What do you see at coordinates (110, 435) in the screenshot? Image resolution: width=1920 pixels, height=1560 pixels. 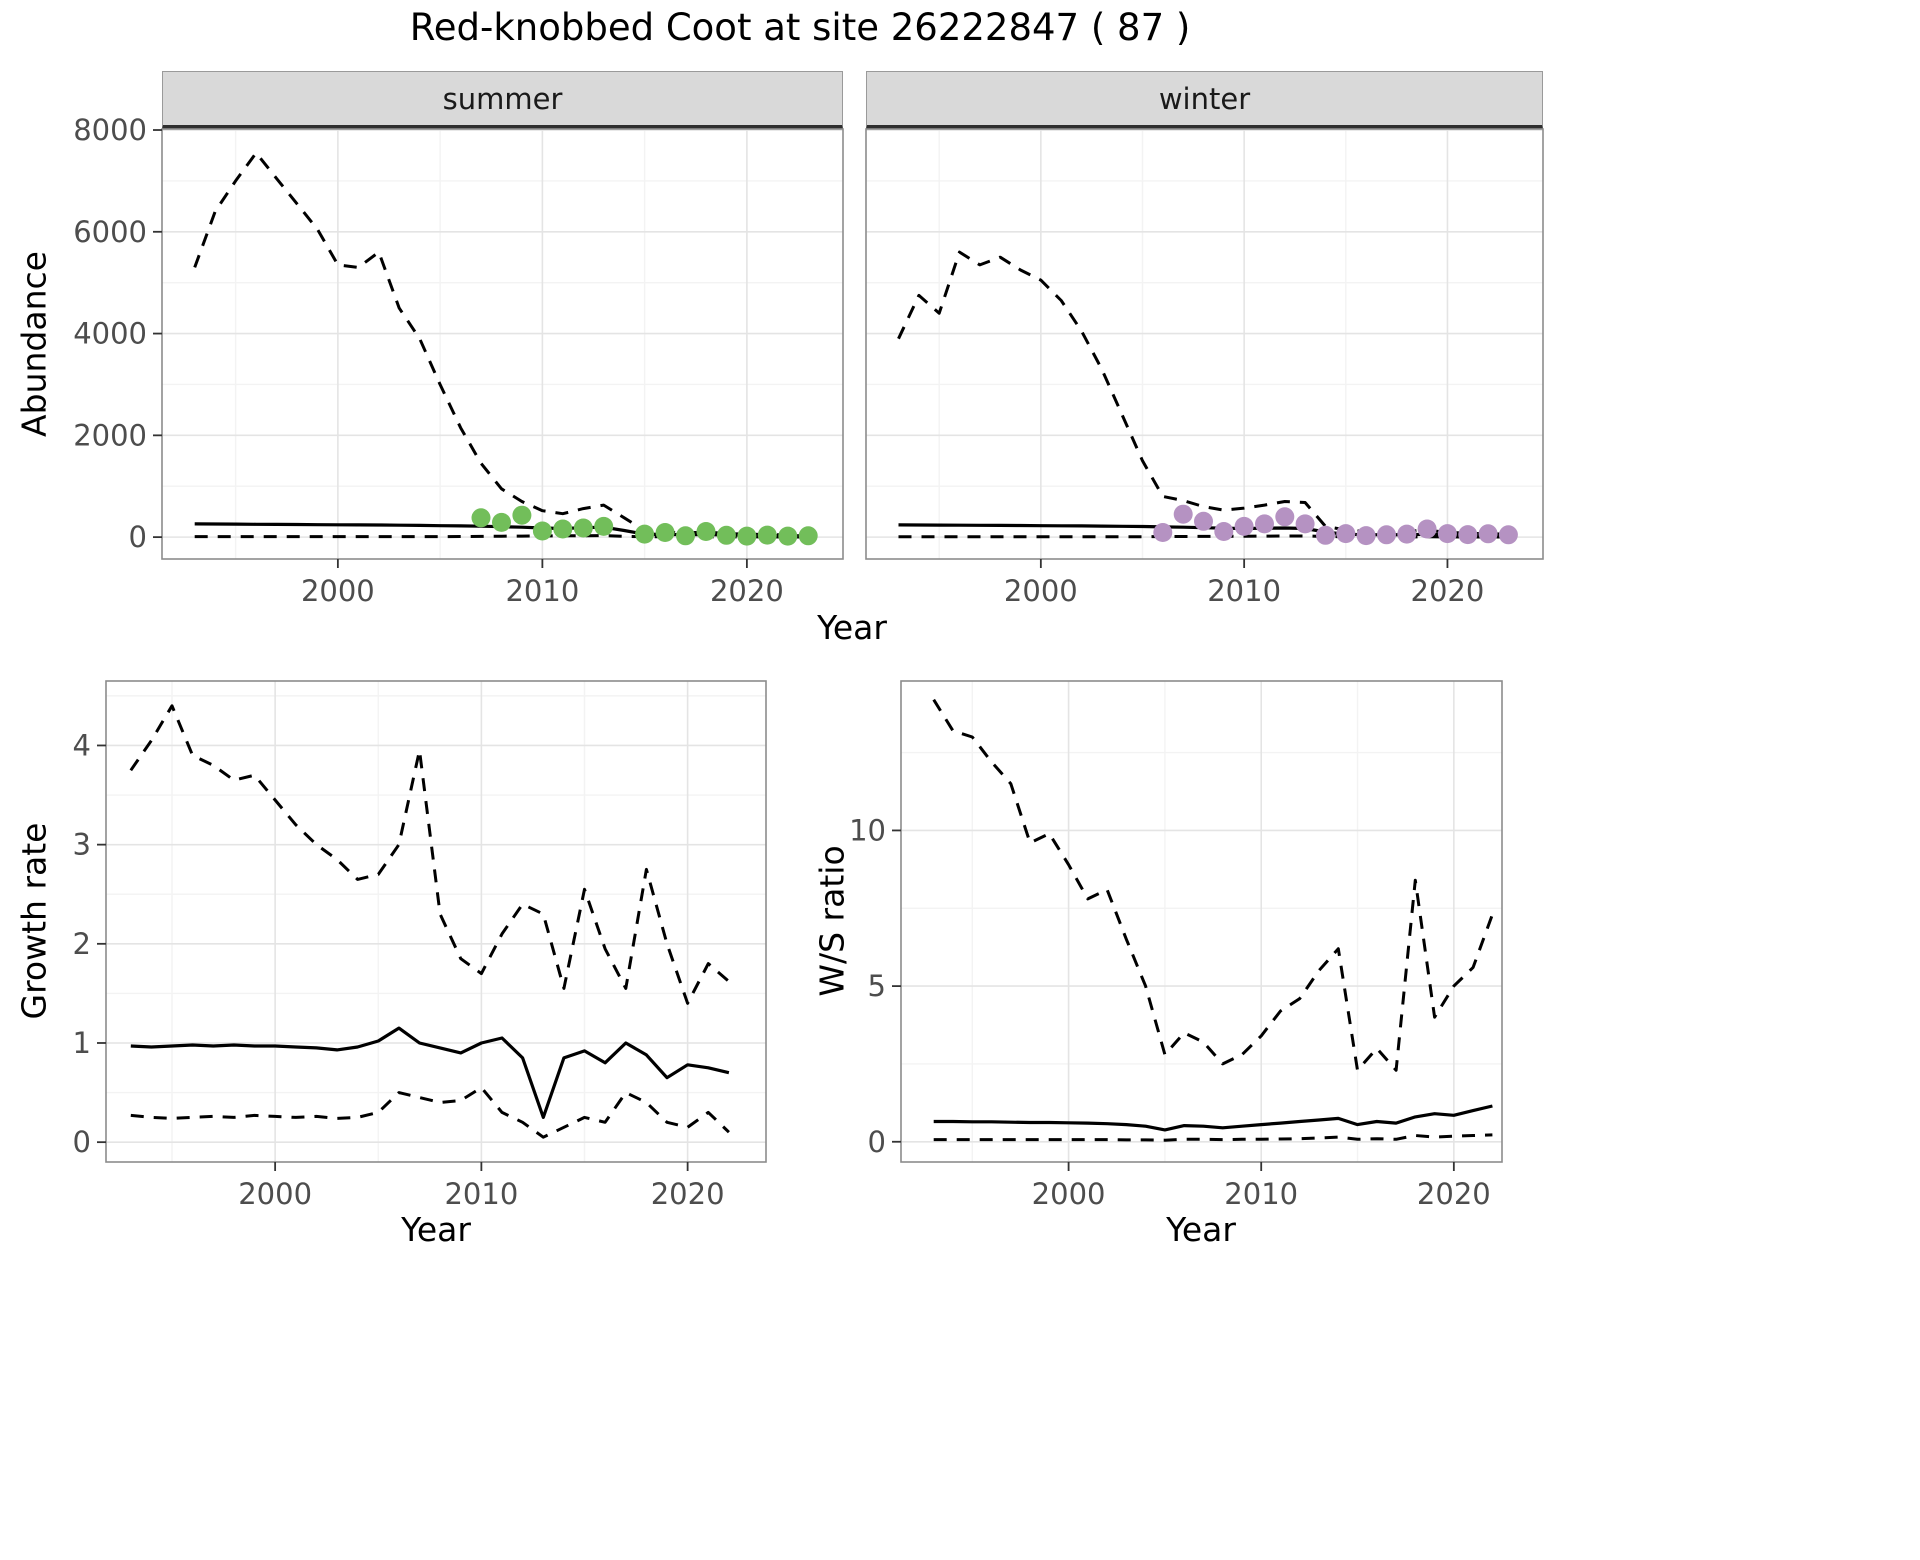 I see `y-tick-label: 2000` at bounding box center [110, 435].